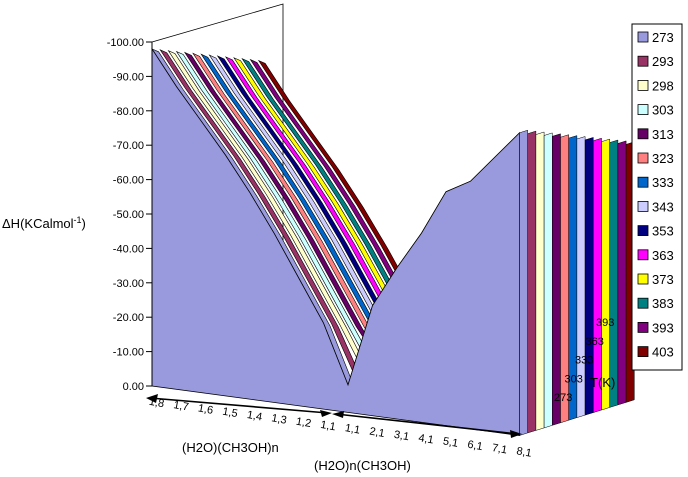  What do you see at coordinates (128, 112) in the screenshot?
I see `y-tick-label: -80.00` at bounding box center [128, 112].